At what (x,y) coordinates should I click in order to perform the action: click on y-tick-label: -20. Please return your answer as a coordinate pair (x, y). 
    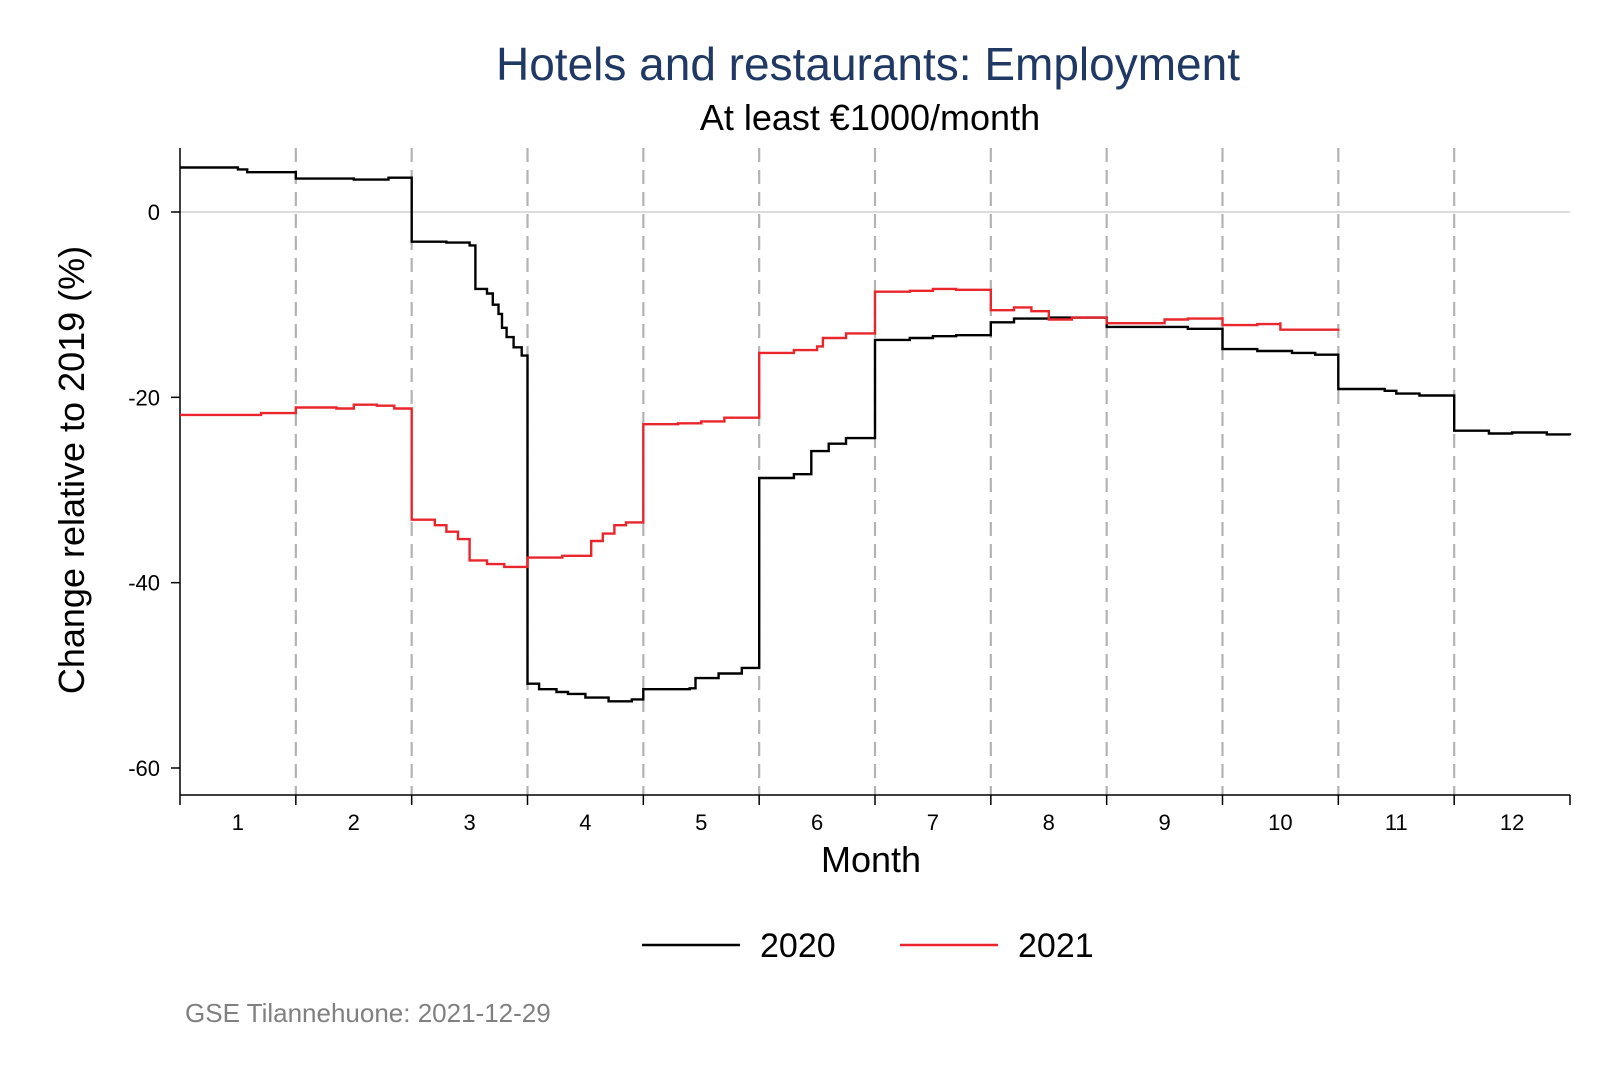
    Looking at the image, I should click on (144, 397).